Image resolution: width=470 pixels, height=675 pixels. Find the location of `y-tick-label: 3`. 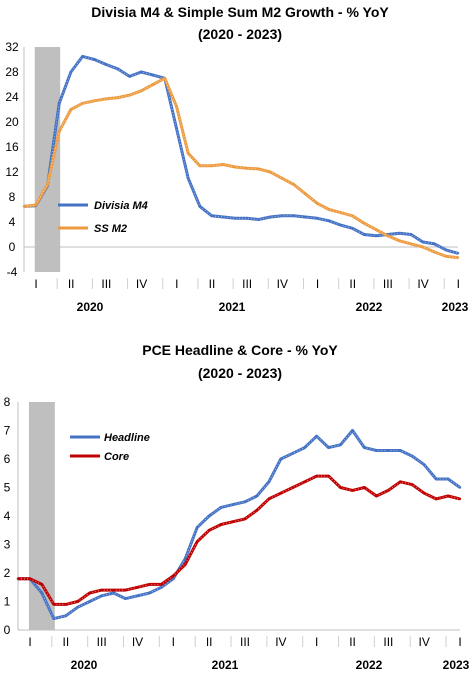

y-tick-label: 3 is located at coordinates (7, 545).